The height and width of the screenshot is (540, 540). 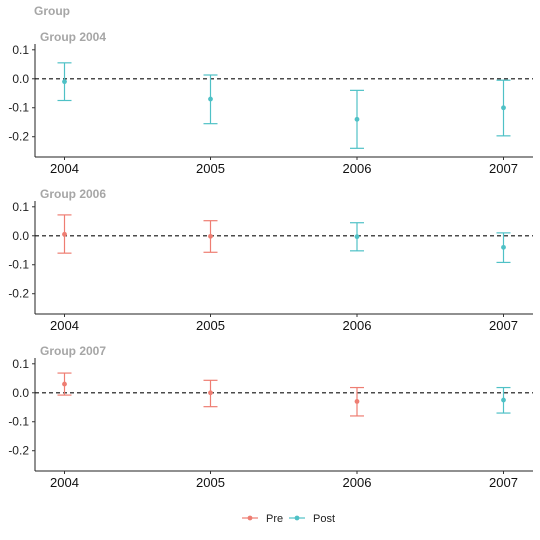 What do you see at coordinates (73, 37) in the screenshot?
I see `panel-title: Group 2004` at bounding box center [73, 37].